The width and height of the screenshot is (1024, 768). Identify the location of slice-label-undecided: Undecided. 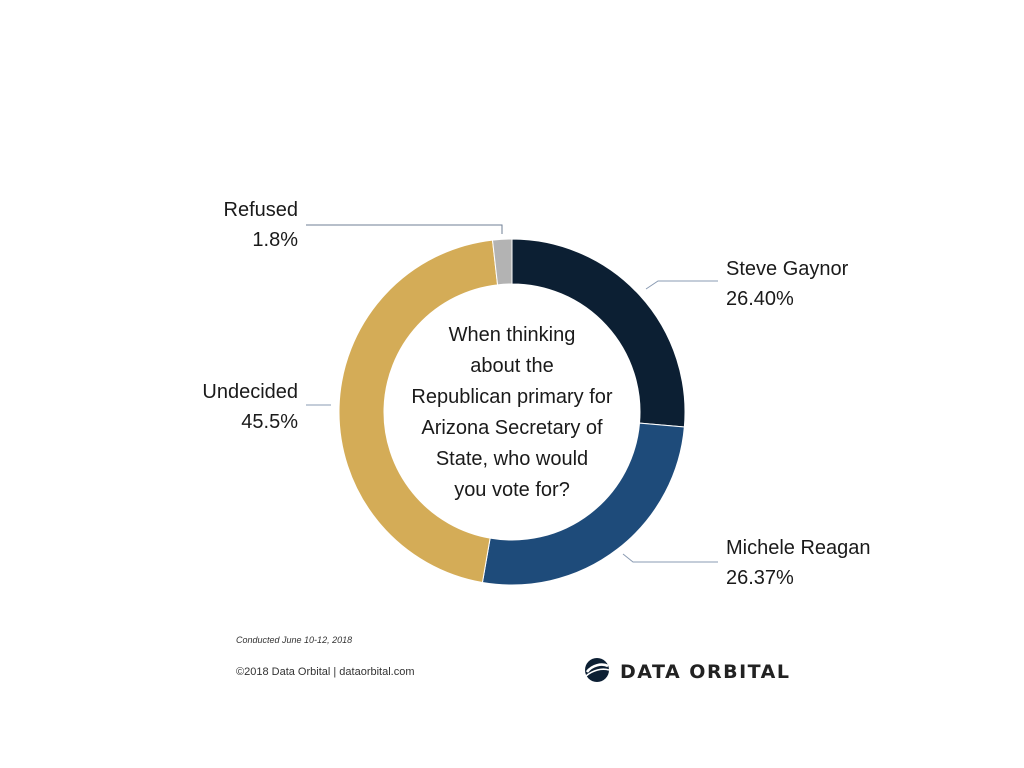
(250, 392).